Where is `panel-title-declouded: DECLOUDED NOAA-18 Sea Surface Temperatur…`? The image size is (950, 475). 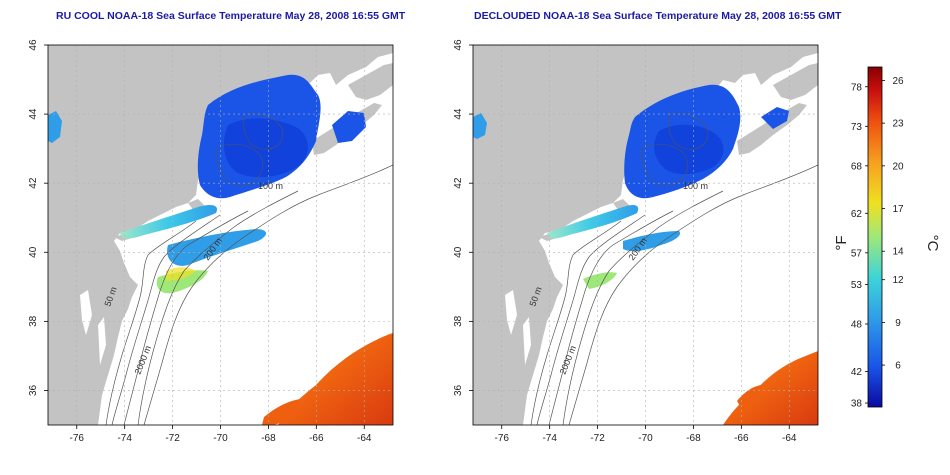 panel-title-declouded: DECLOUDED NOAA-18 Sea Surface Temperatur… is located at coordinates (658, 16).